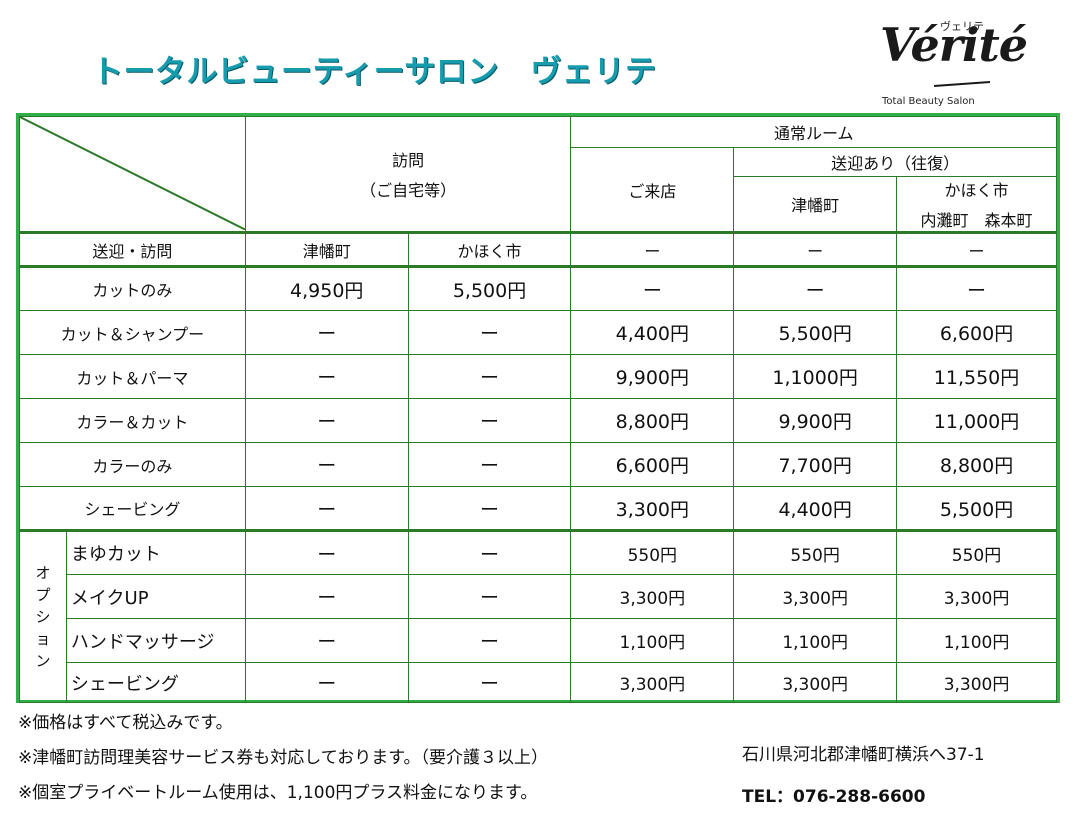 This screenshot has height=827, width=1085. Describe the element at coordinates (928, 101) in the screenshot. I see `logo-subtitle: Total Beauty Salon` at that location.